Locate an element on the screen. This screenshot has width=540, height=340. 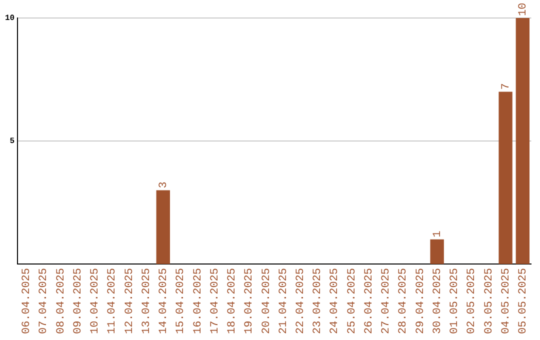
x-tick-label: 09.04.2025 is located at coordinates (78, 301).